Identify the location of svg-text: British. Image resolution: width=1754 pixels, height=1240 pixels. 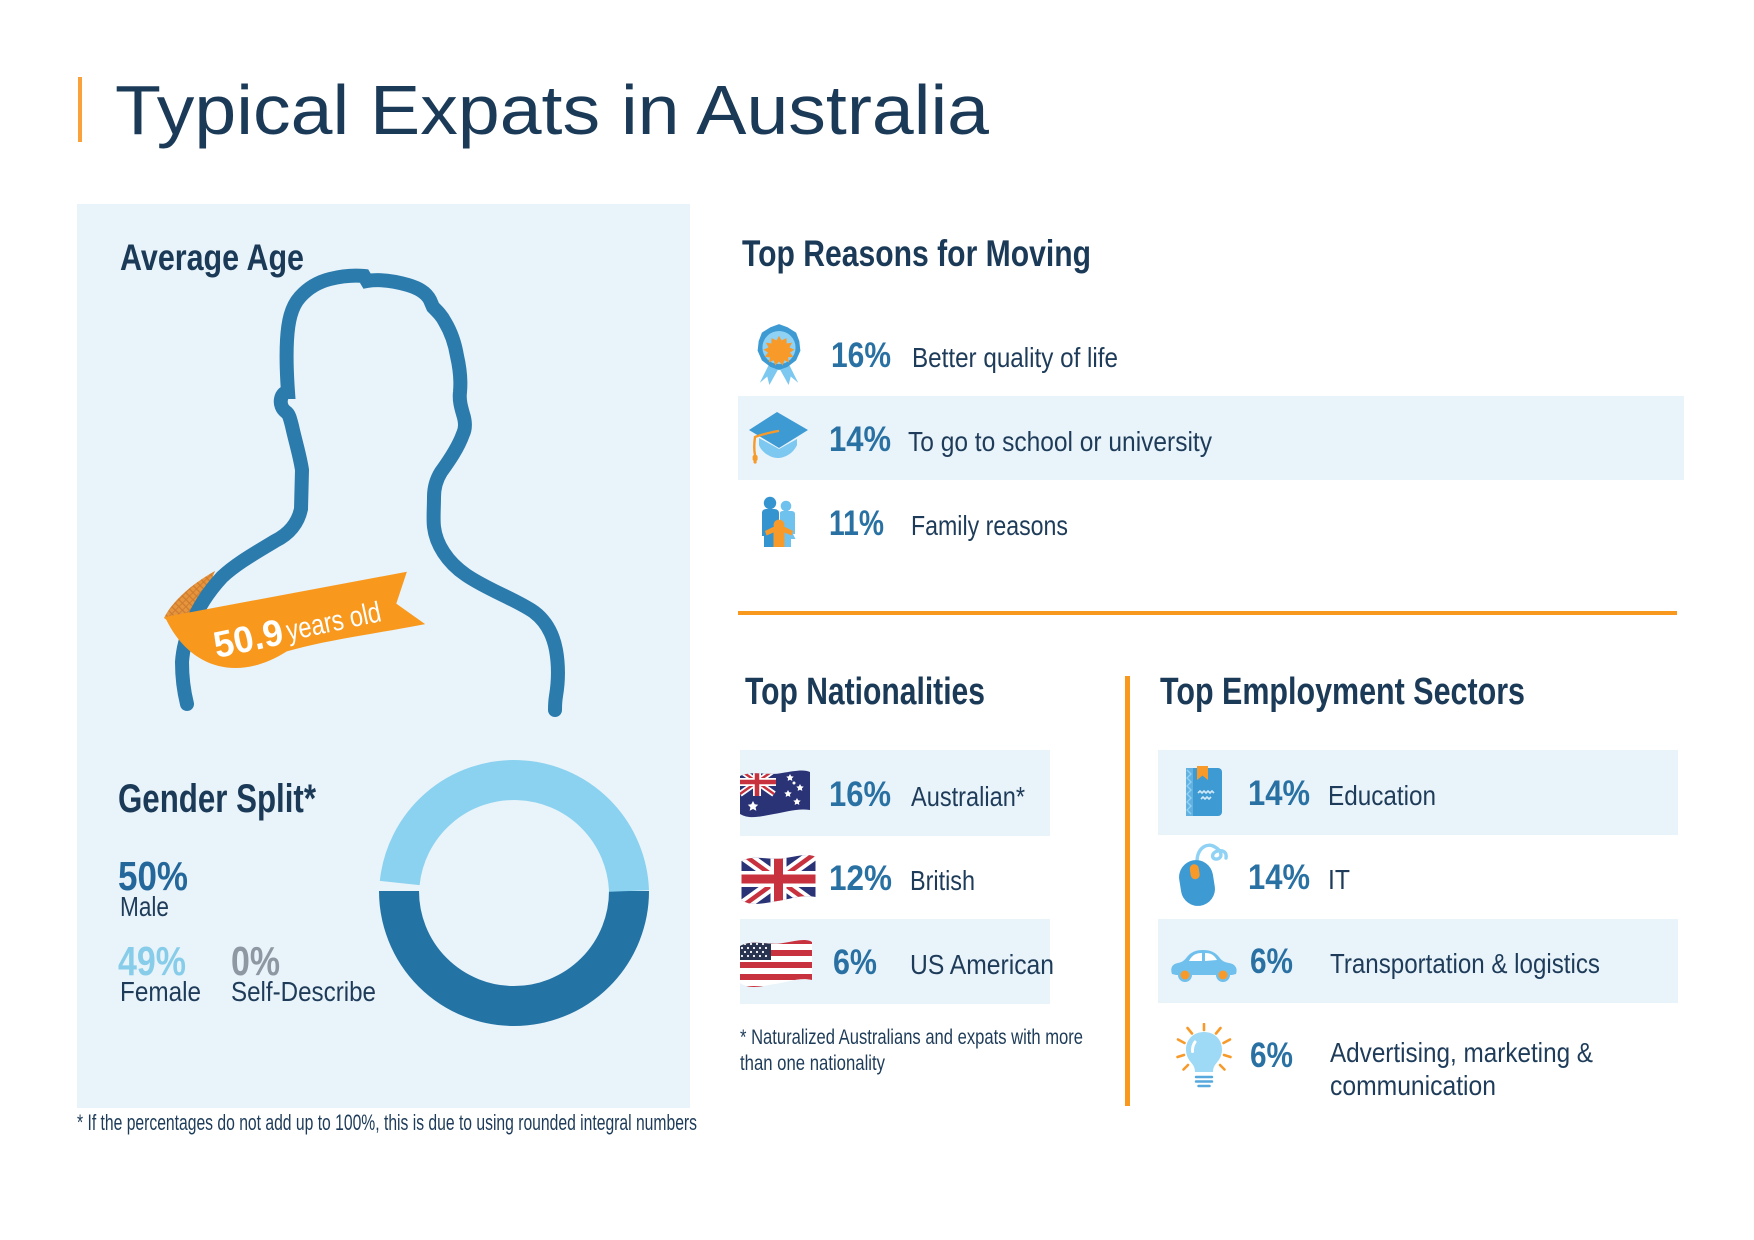
(942, 880).